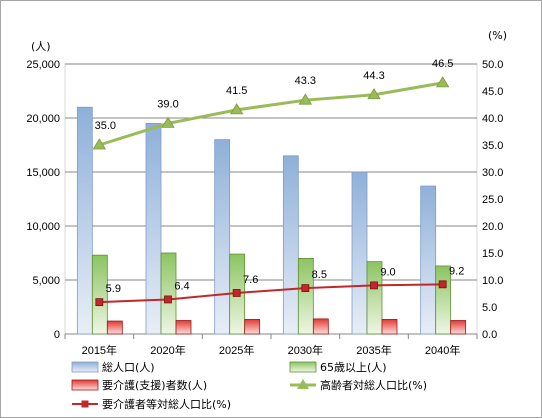  What do you see at coordinates (99, 350) in the screenshot?
I see `x-tick-label: 2015年` at bounding box center [99, 350].